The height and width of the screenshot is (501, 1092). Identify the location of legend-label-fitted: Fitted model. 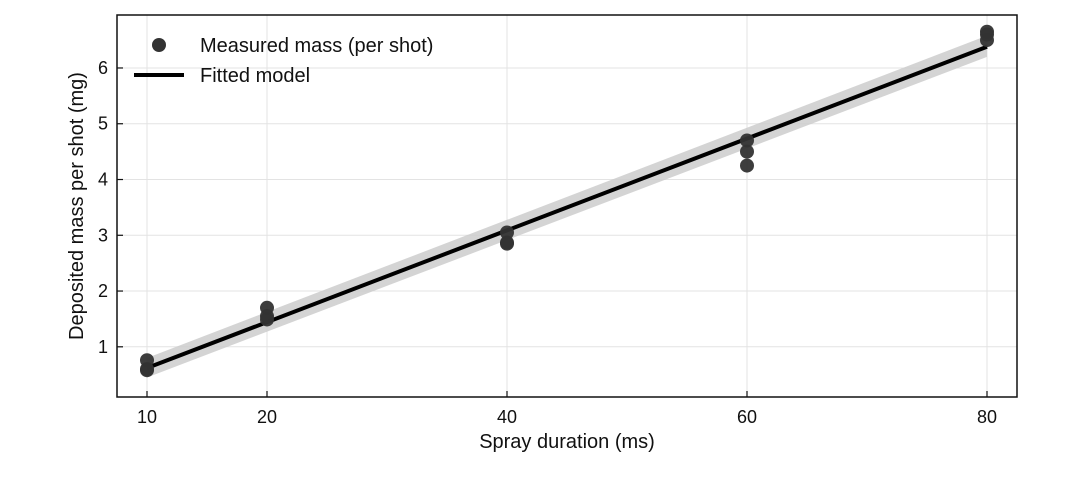
(255, 76).